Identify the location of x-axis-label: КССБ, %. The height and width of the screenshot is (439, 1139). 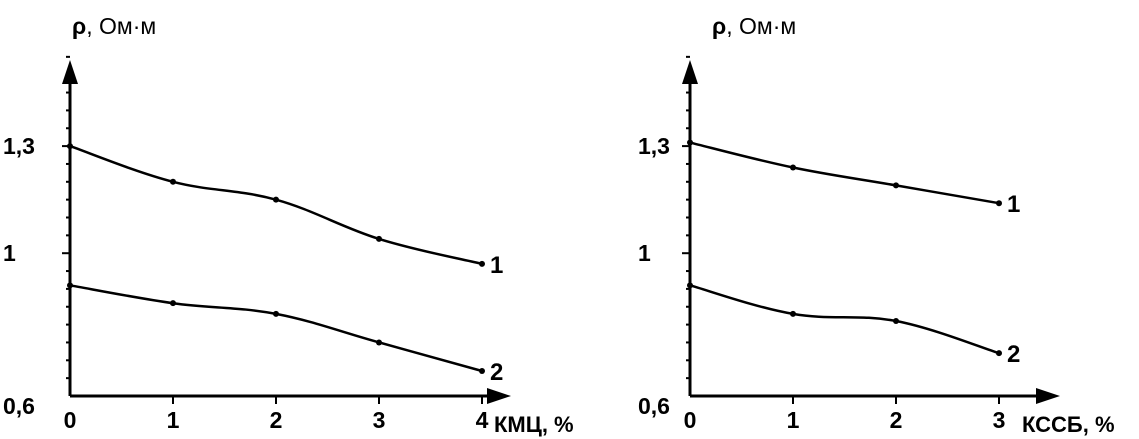
(1068, 424).